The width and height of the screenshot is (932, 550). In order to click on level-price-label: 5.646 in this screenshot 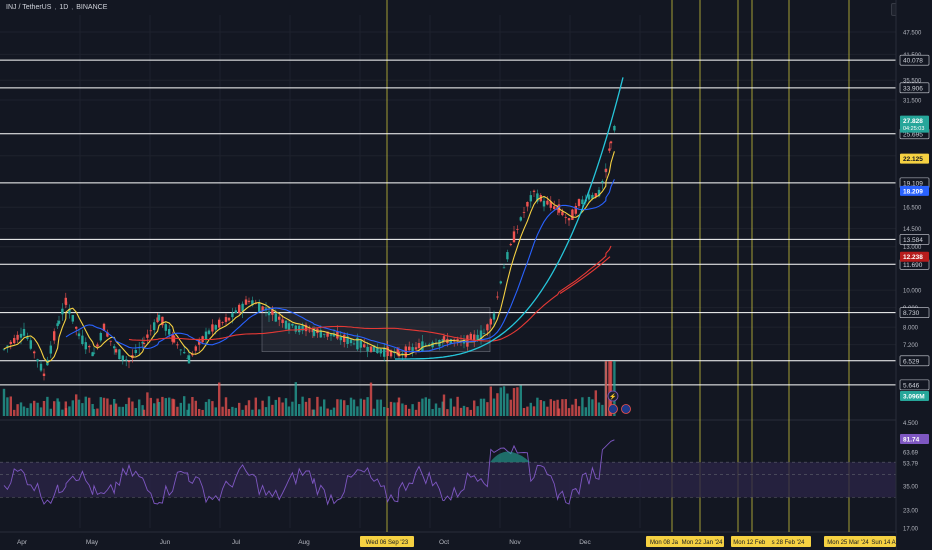, I will do `click(911, 385)`.